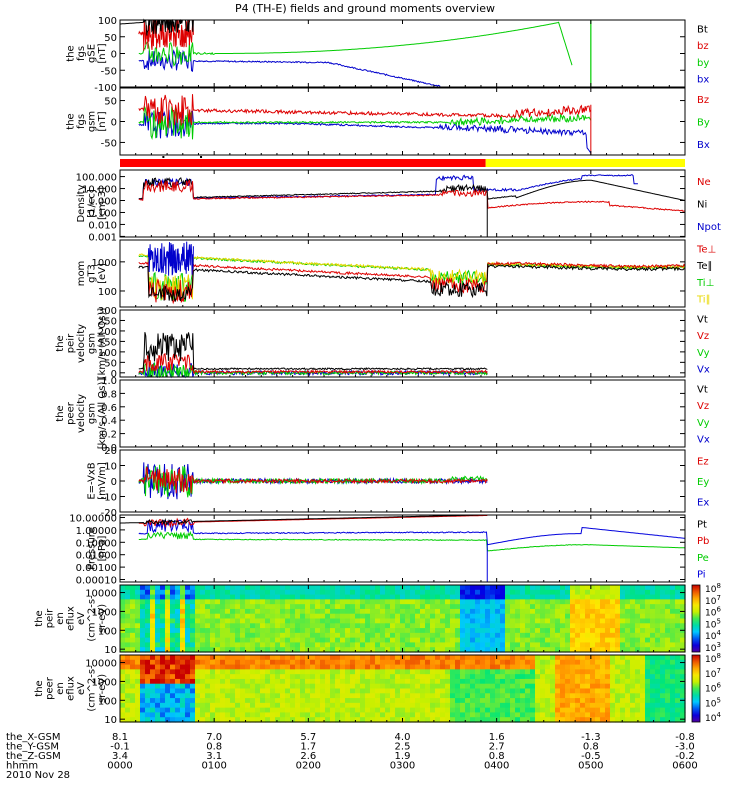  What do you see at coordinates (704, 182) in the screenshot?
I see `legend-entry: Ne` at bounding box center [704, 182].